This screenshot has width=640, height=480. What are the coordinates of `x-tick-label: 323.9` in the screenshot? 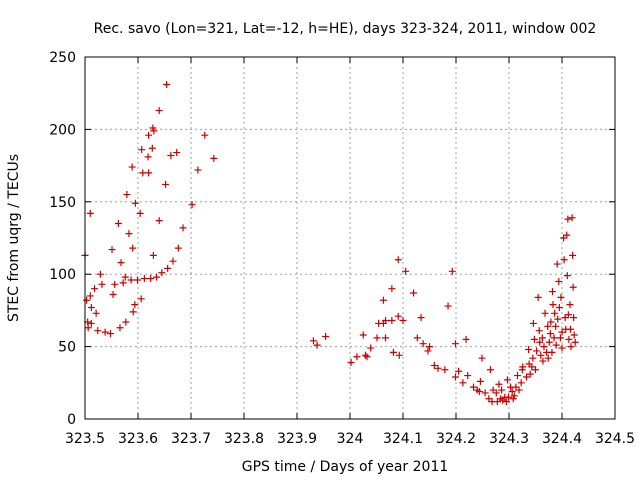 It's located at (297, 439).